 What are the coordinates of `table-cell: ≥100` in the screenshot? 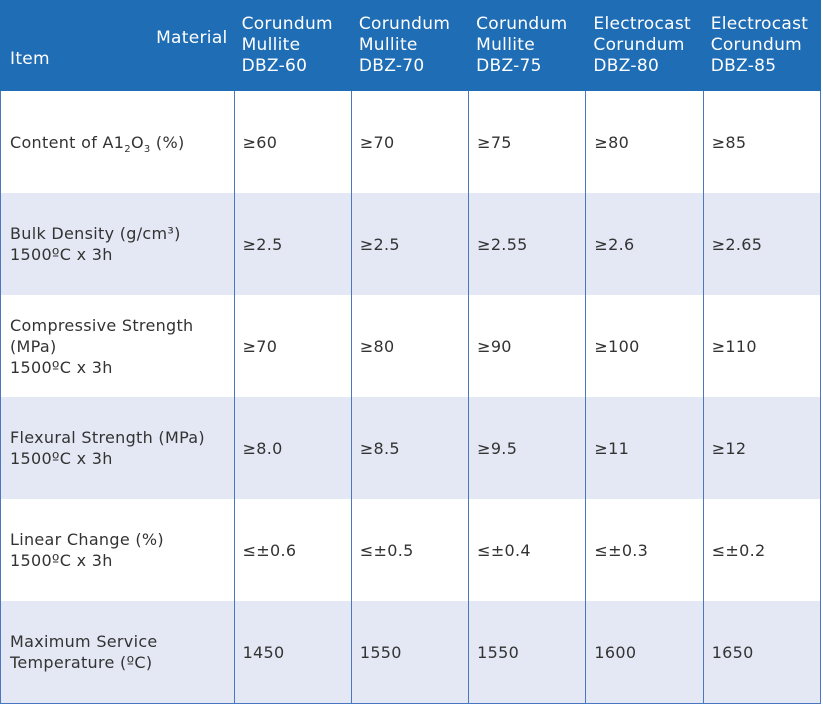 It's located at (644, 346).